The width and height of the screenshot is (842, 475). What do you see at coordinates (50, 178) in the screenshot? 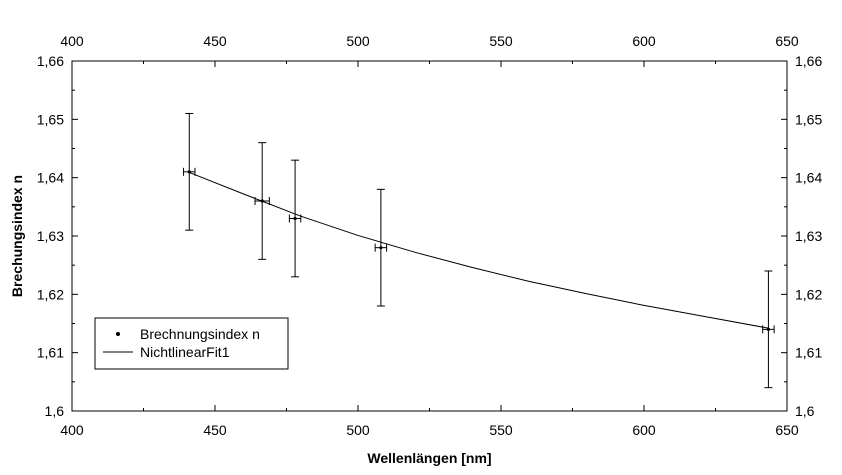
I see `y-tick-label: 1,64` at bounding box center [50, 178].